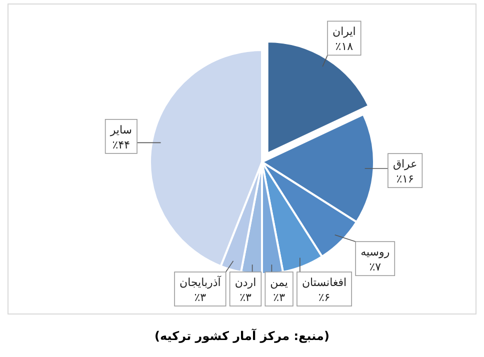 This screenshot has height=357, width=484. I want to click on data-label: ٪۷, so click(375, 267).